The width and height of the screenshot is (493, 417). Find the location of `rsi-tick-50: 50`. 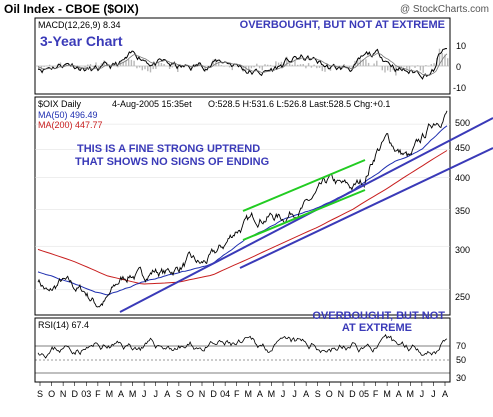

rsi-tick-50: 50 is located at coordinates (461, 360).